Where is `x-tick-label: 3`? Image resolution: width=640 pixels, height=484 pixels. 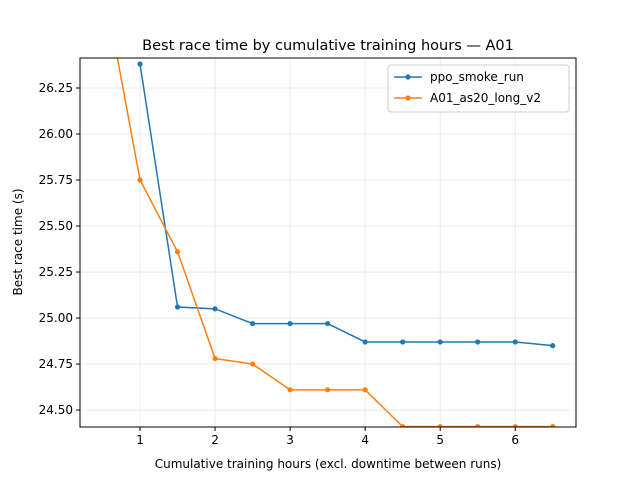 x-tick-label: 3 is located at coordinates (290, 440).